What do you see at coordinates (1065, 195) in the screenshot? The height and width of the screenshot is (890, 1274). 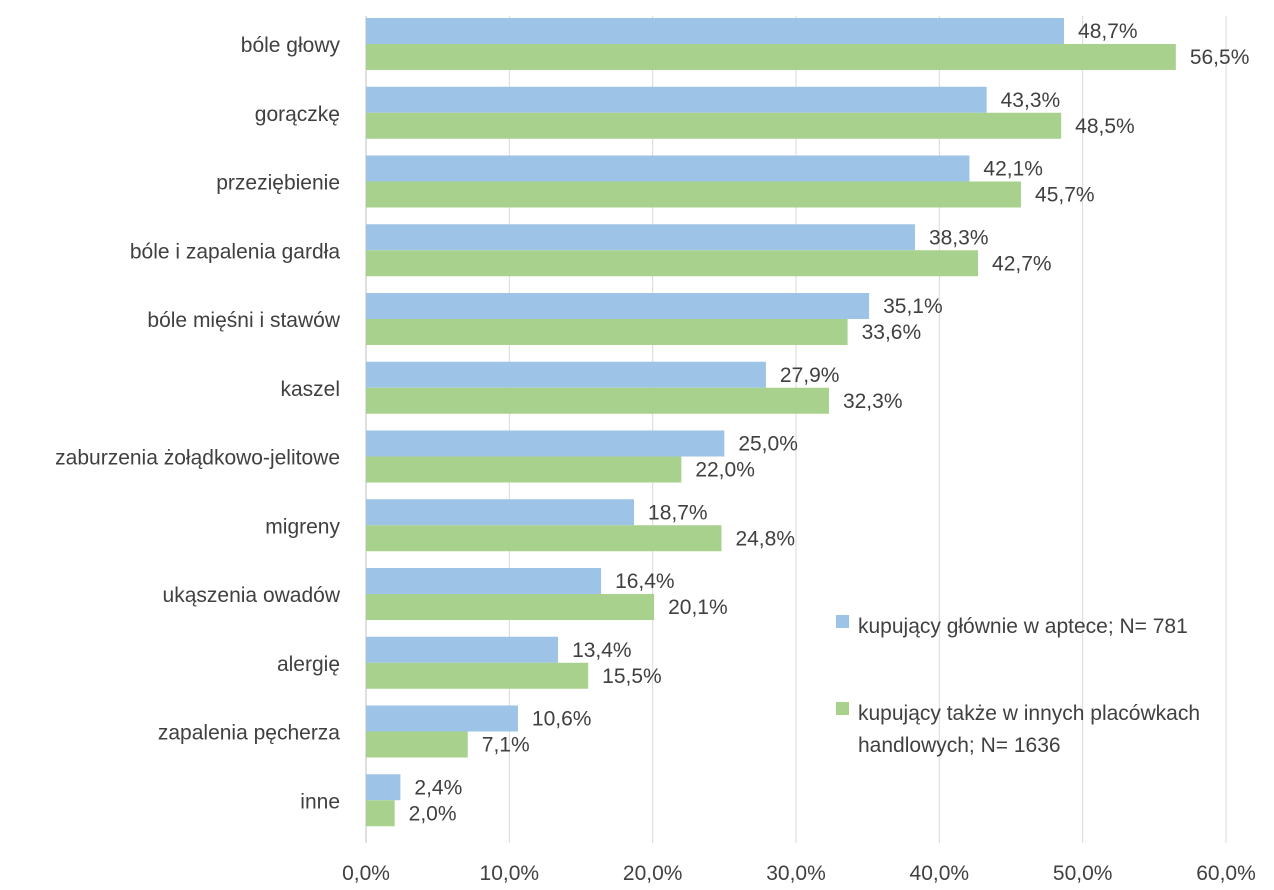 I see `data-label: 45,7%` at bounding box center [1065, 195].